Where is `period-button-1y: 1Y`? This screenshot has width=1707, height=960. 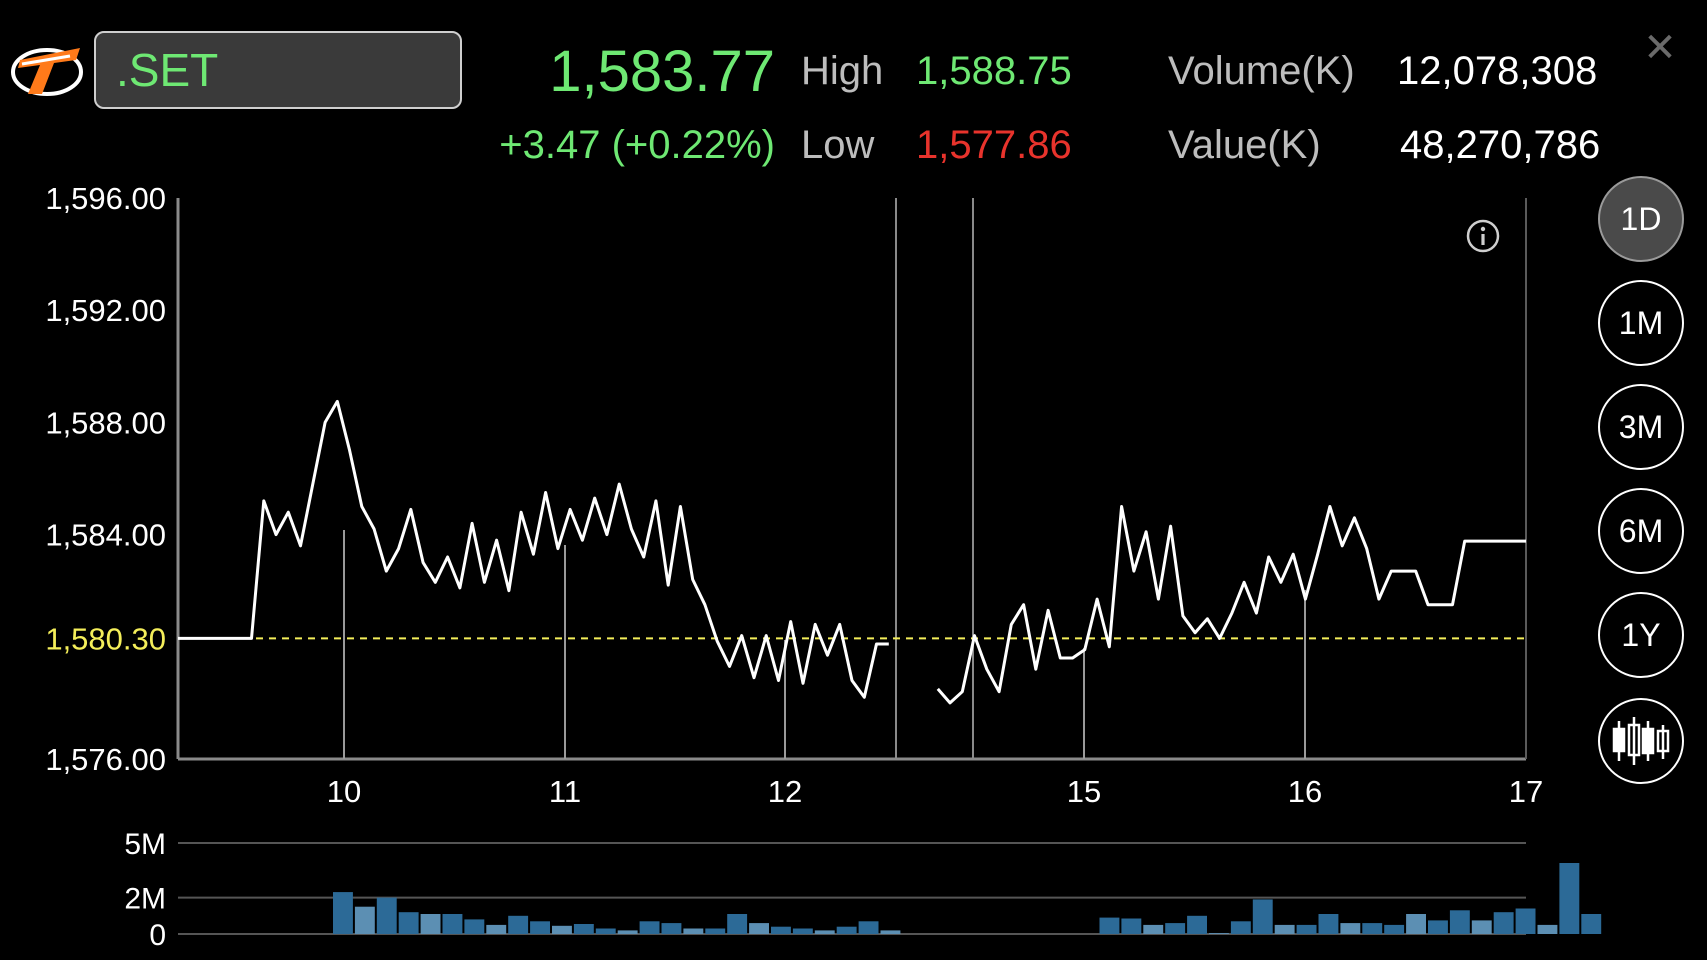 period-button-1y: 1Y is located at coordinates (1641, 635).